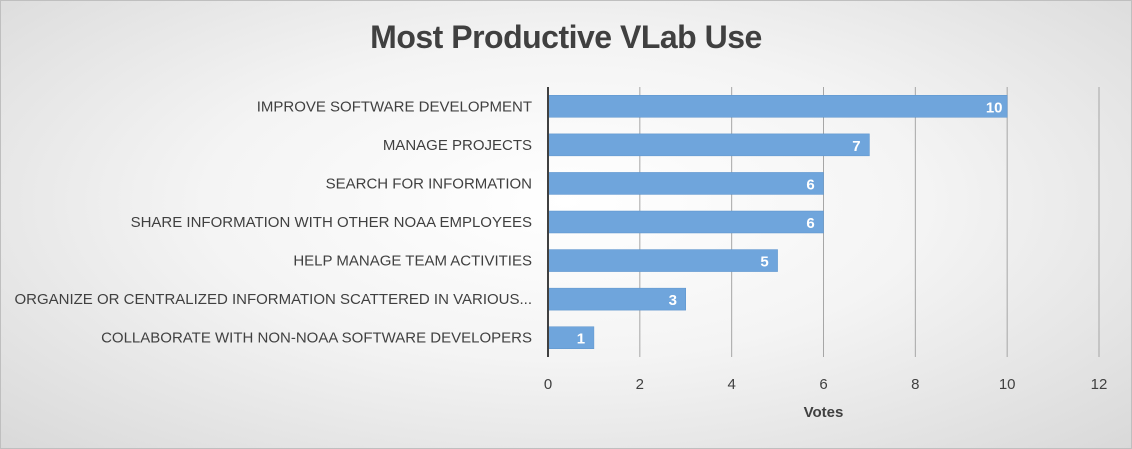 The image size is (1132, 449). Describe the element at coordinates (994, 107) in the screenshot. I see `data-label: 10` at that location.